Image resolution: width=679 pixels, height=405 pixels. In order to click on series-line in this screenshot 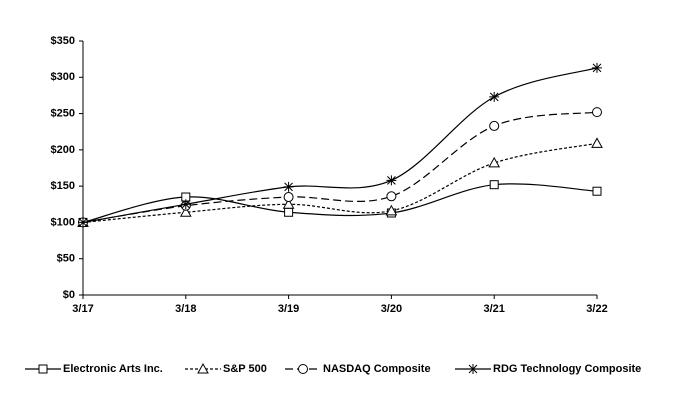, I will do `click(340, 203)`.